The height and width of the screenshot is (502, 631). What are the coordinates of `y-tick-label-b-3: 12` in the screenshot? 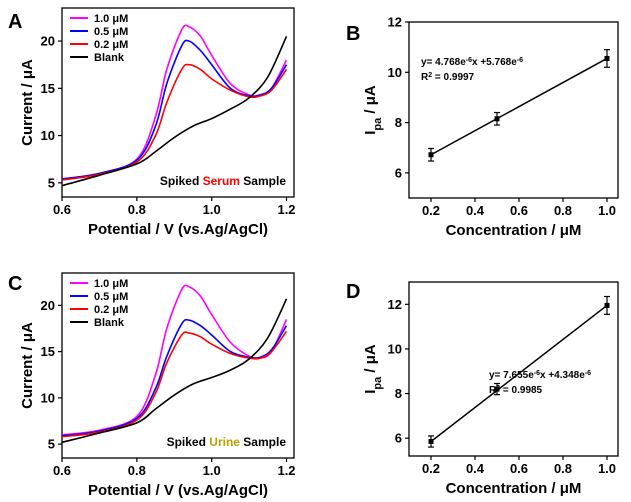 It's located at (395, 22).